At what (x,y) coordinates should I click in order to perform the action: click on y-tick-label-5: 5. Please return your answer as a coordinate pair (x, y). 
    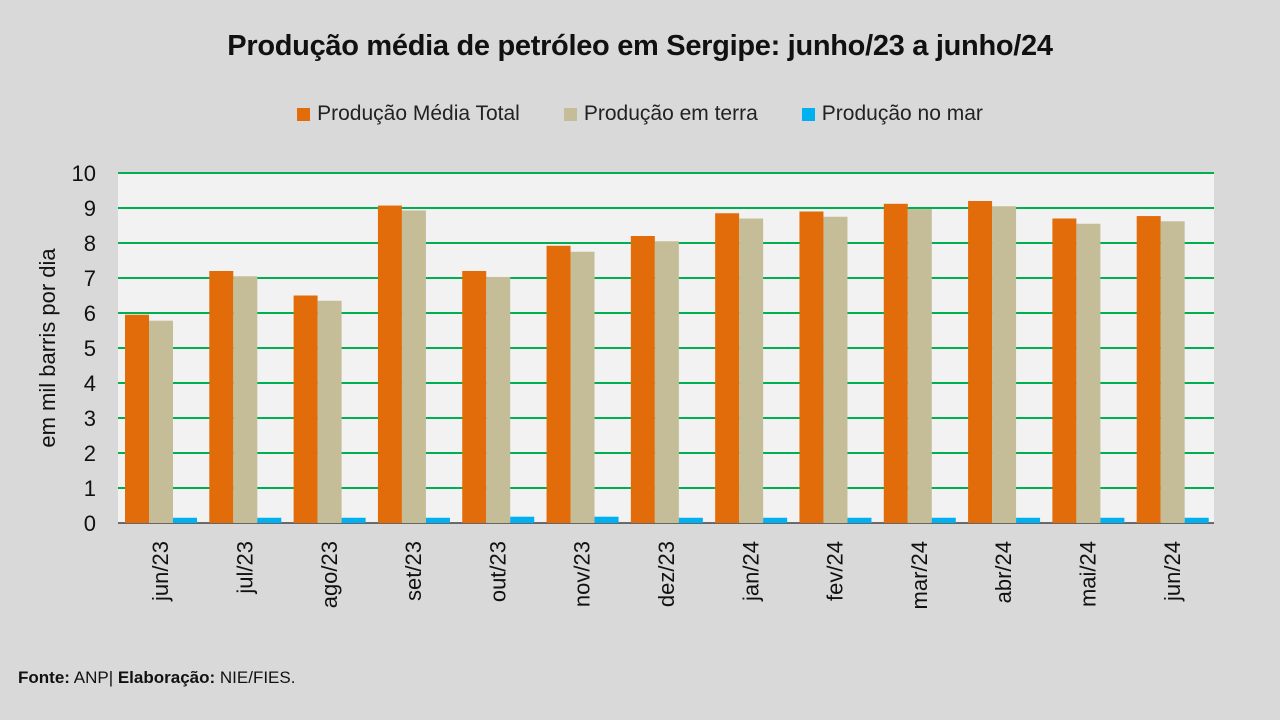
    Looking at the image, I should click on (90, 348).